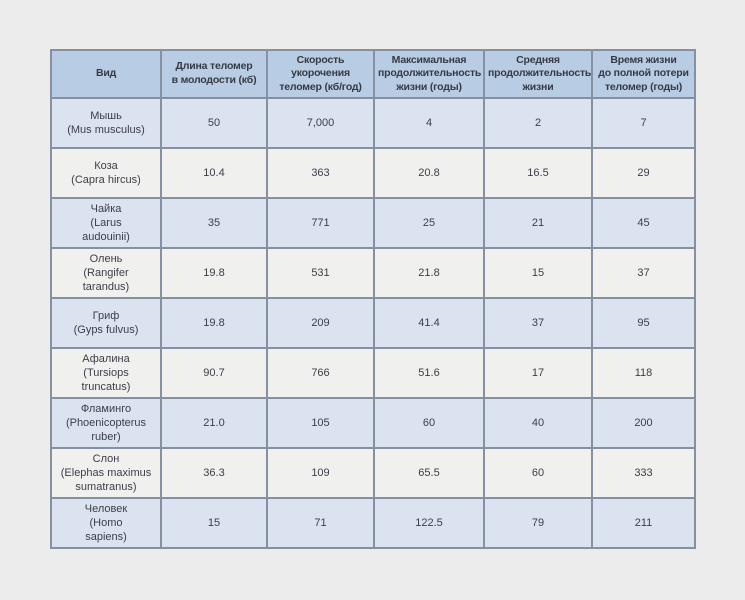 This screenshot has width=745, height=600. Describe the element at coordinates (106, 508) in the screenshot. I see `species-name: Человек` at that location.